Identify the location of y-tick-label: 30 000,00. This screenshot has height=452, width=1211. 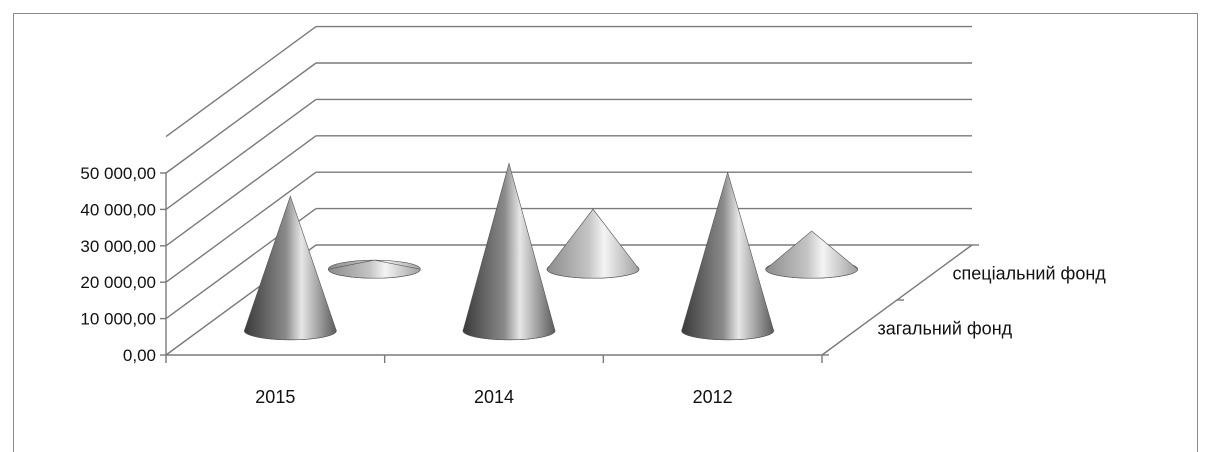
(118, 246).